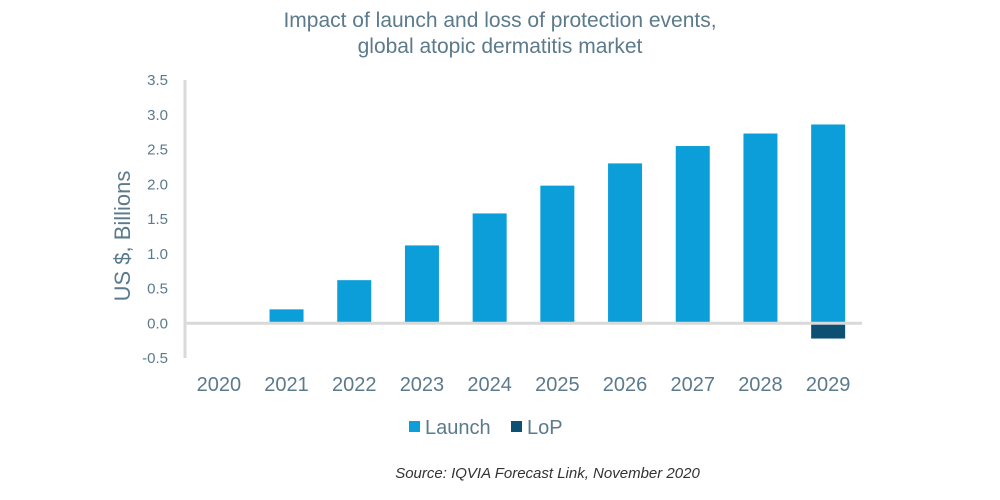  Describe the element at coordinates (157, 289) in the screenshot. I see `y-tick-label: 0.5` at that location.